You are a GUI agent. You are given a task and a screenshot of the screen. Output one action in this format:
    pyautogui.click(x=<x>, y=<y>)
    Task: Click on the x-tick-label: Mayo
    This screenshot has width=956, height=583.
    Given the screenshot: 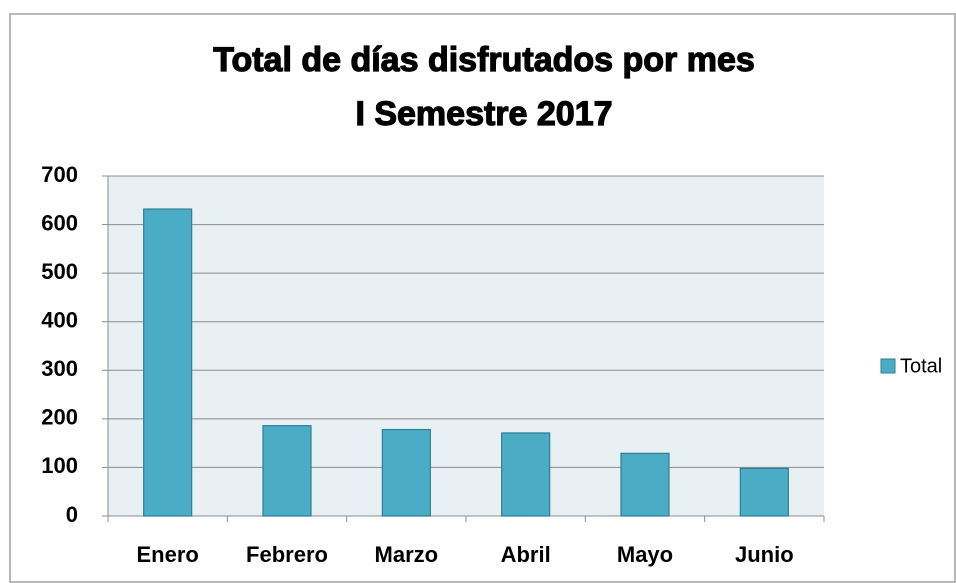 What is the action you would take?
    pyautogui.click(x=645, y=554)
    